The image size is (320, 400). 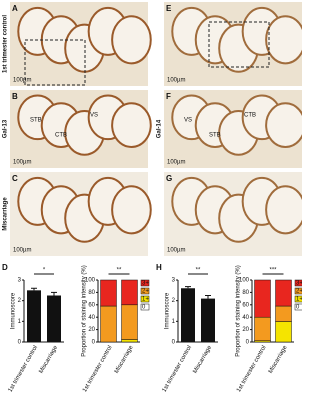 What do you see at coordinates (6, 128) in the screenshot?
I see `row-label: Gal-13` at bounding box center [6, 128].